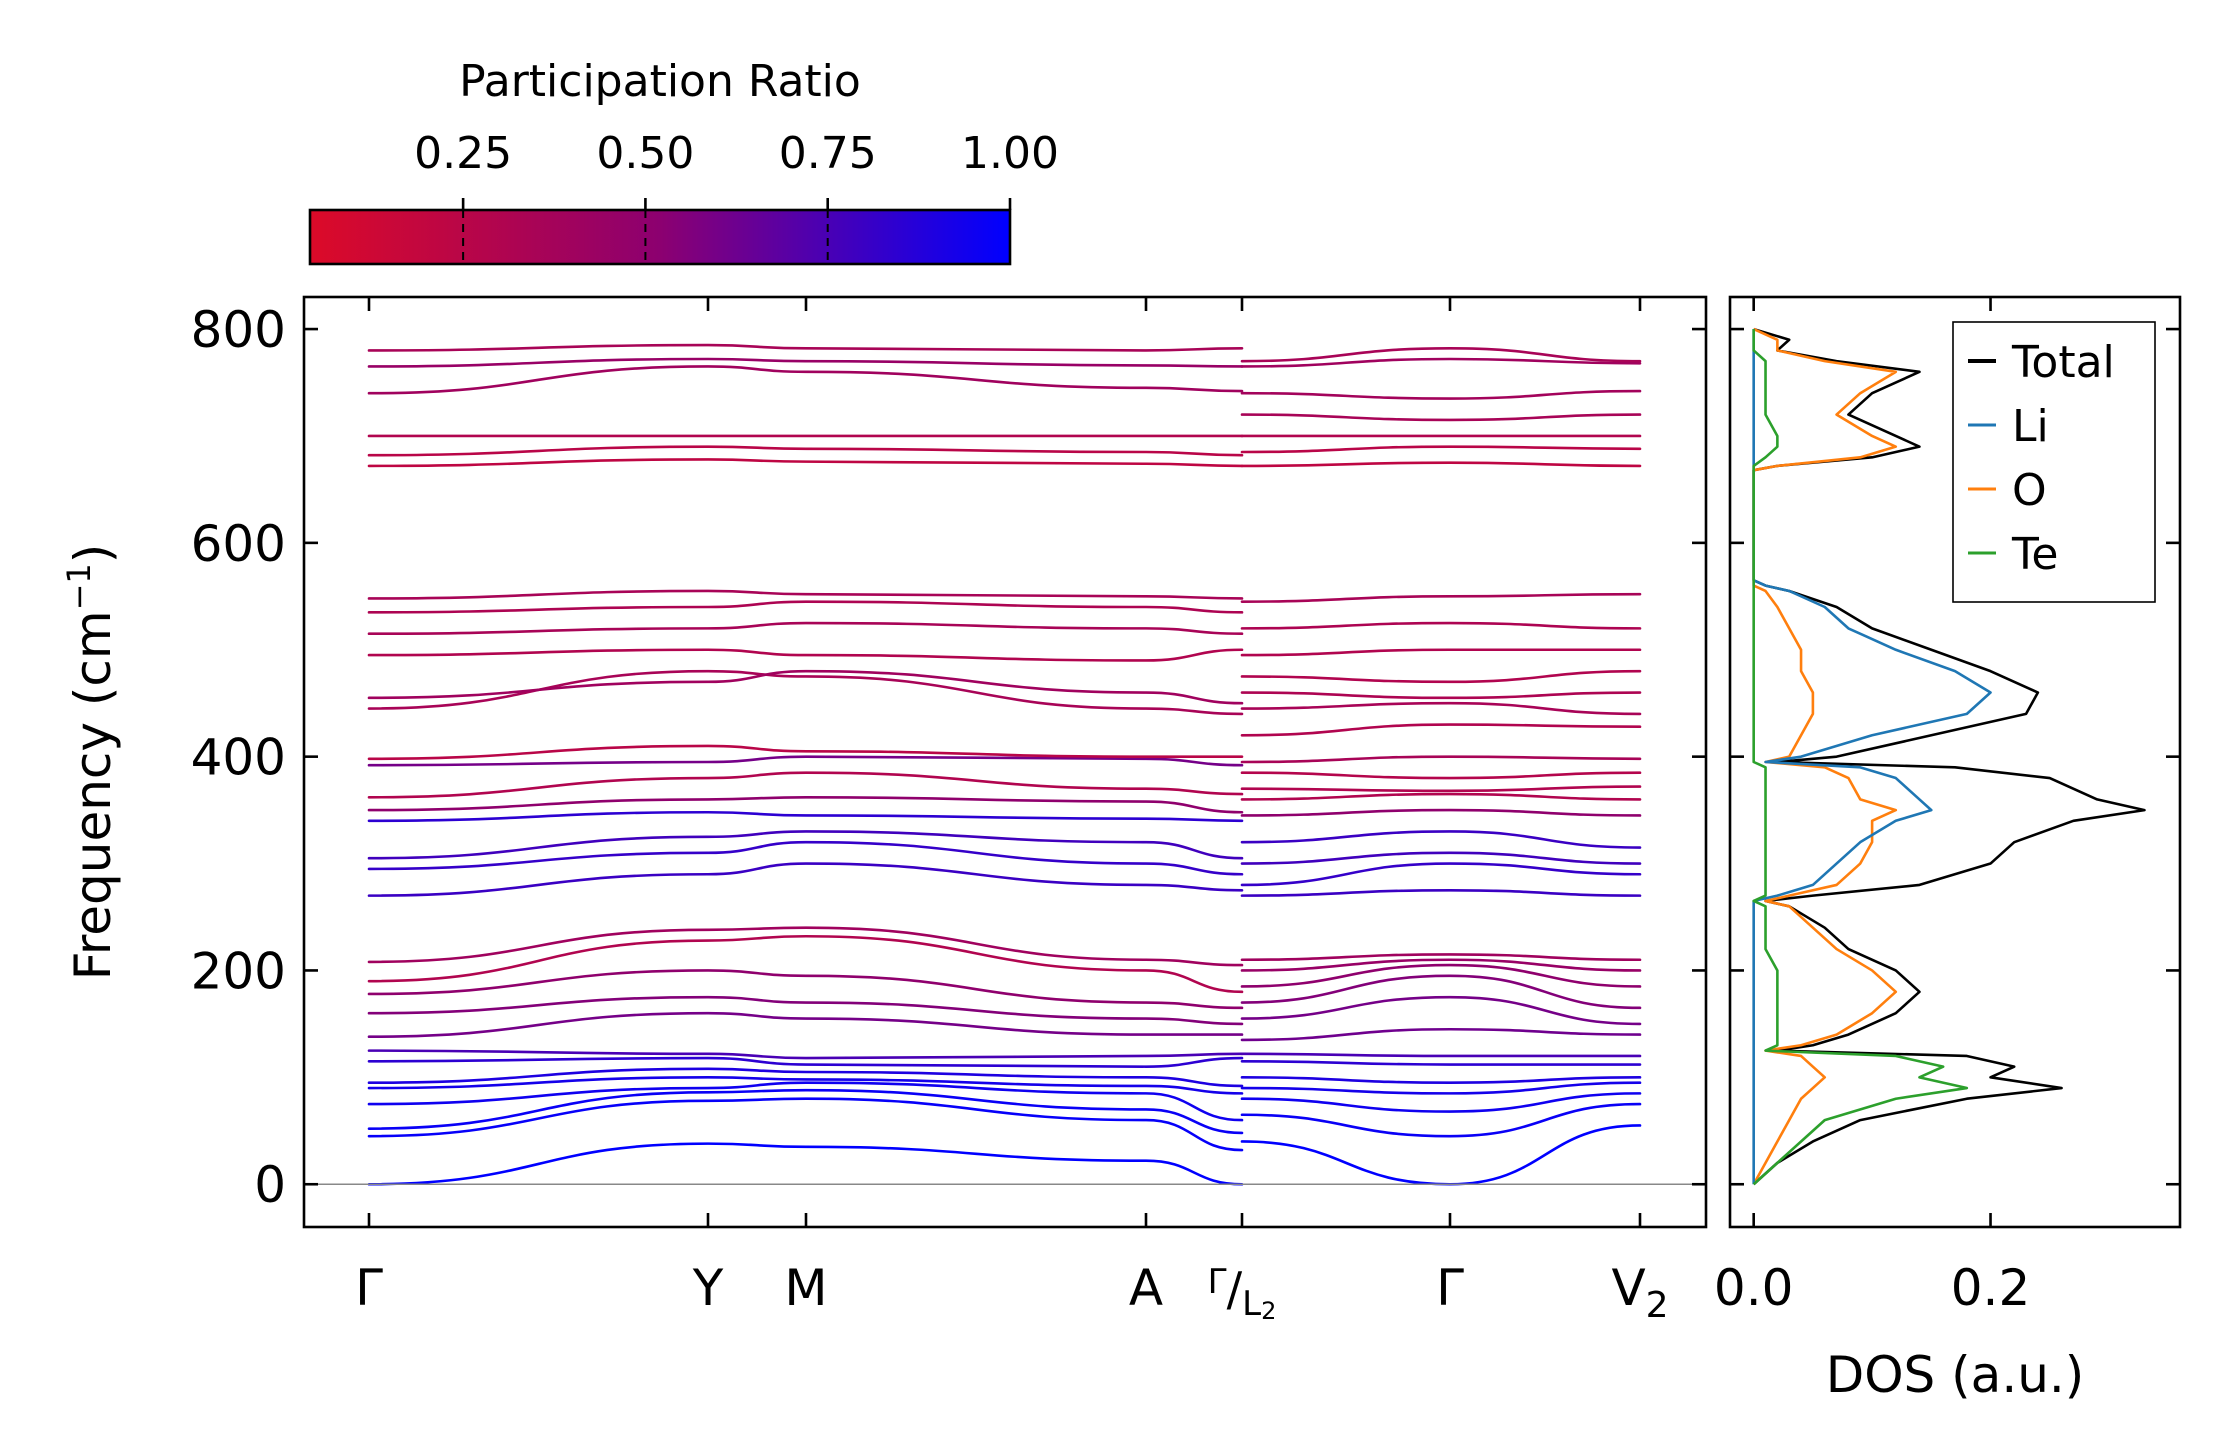  Describe the element at coordinates (238, 330) in the screenshot. I see `y-tick-label: 800` at that location.